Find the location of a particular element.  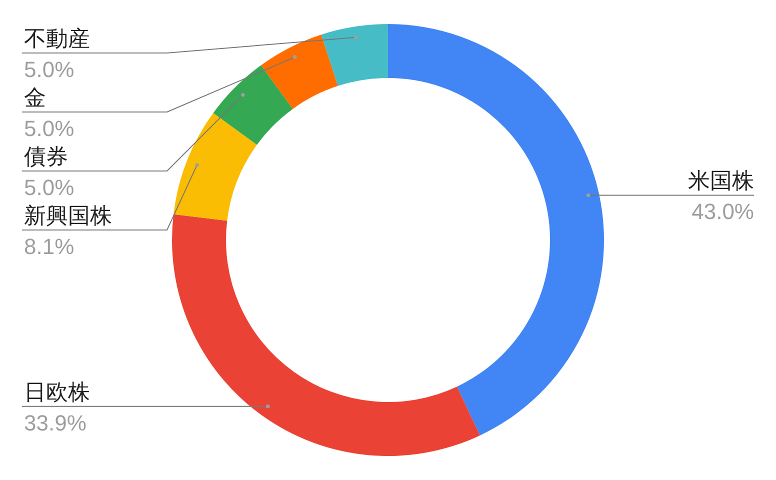

slice-label: 日欧株 is located at coordinates (57, 391).